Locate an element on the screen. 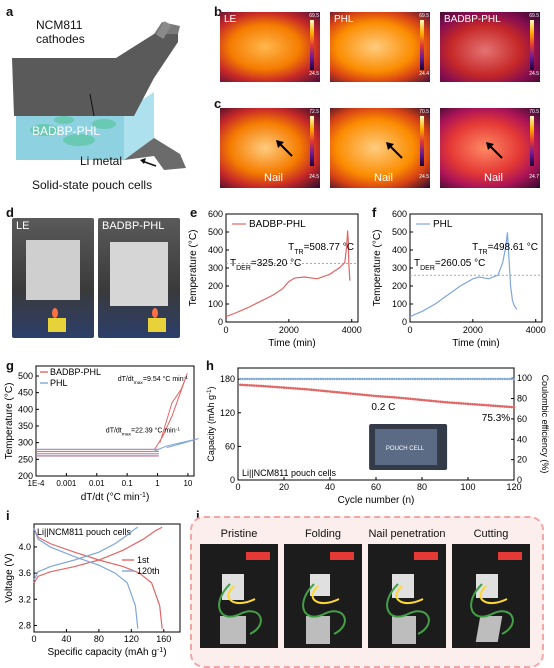 The width and height of the screenshot is (554, 668). panel-letter-c: c is located at coordinates (218, 103).